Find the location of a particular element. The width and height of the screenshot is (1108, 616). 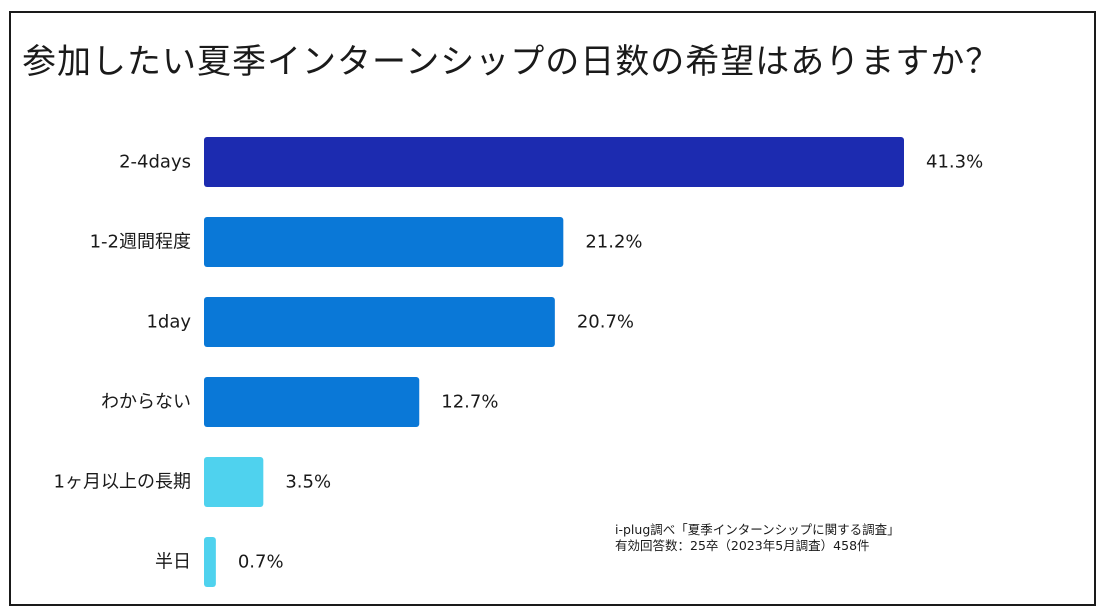

value-label-1: 21.2% is located at coordinates (613, 242).